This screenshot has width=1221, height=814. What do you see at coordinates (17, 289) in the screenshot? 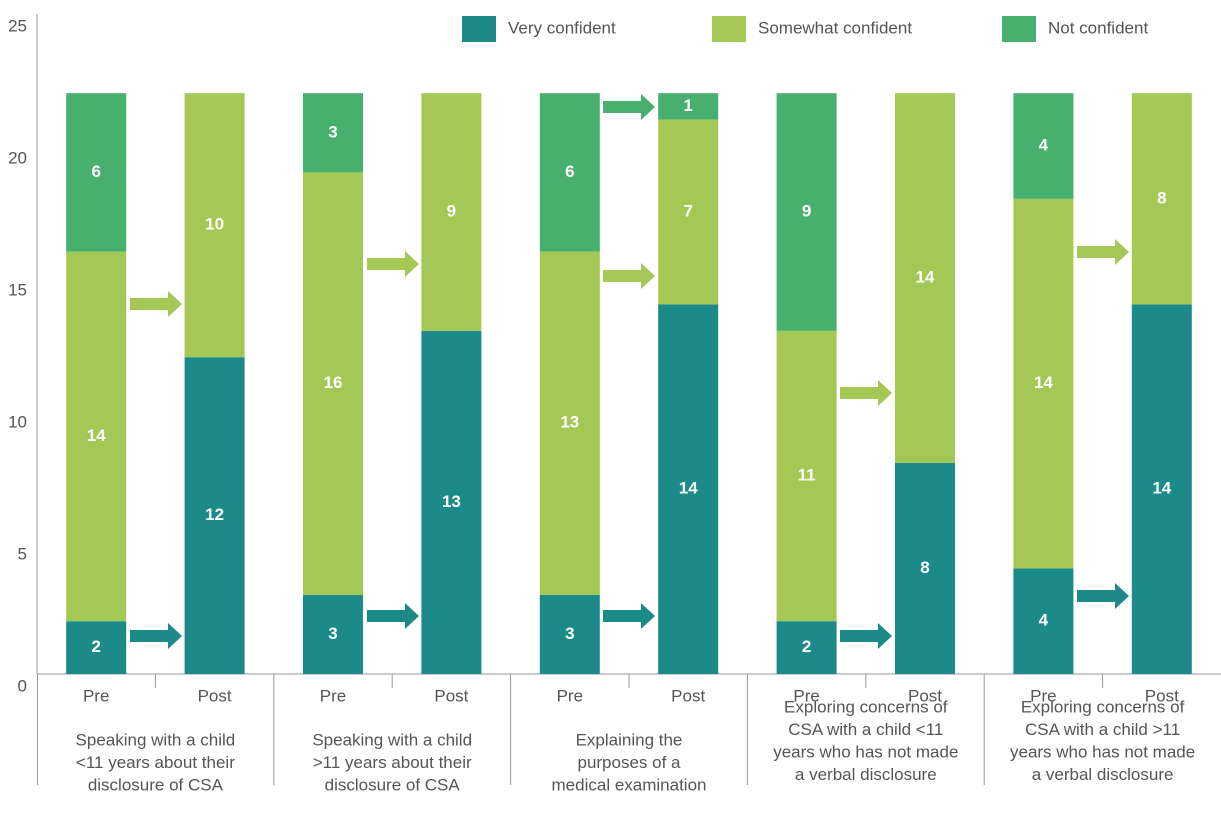
I see `y-tick-label: 15` at bounding box center [17, 289].